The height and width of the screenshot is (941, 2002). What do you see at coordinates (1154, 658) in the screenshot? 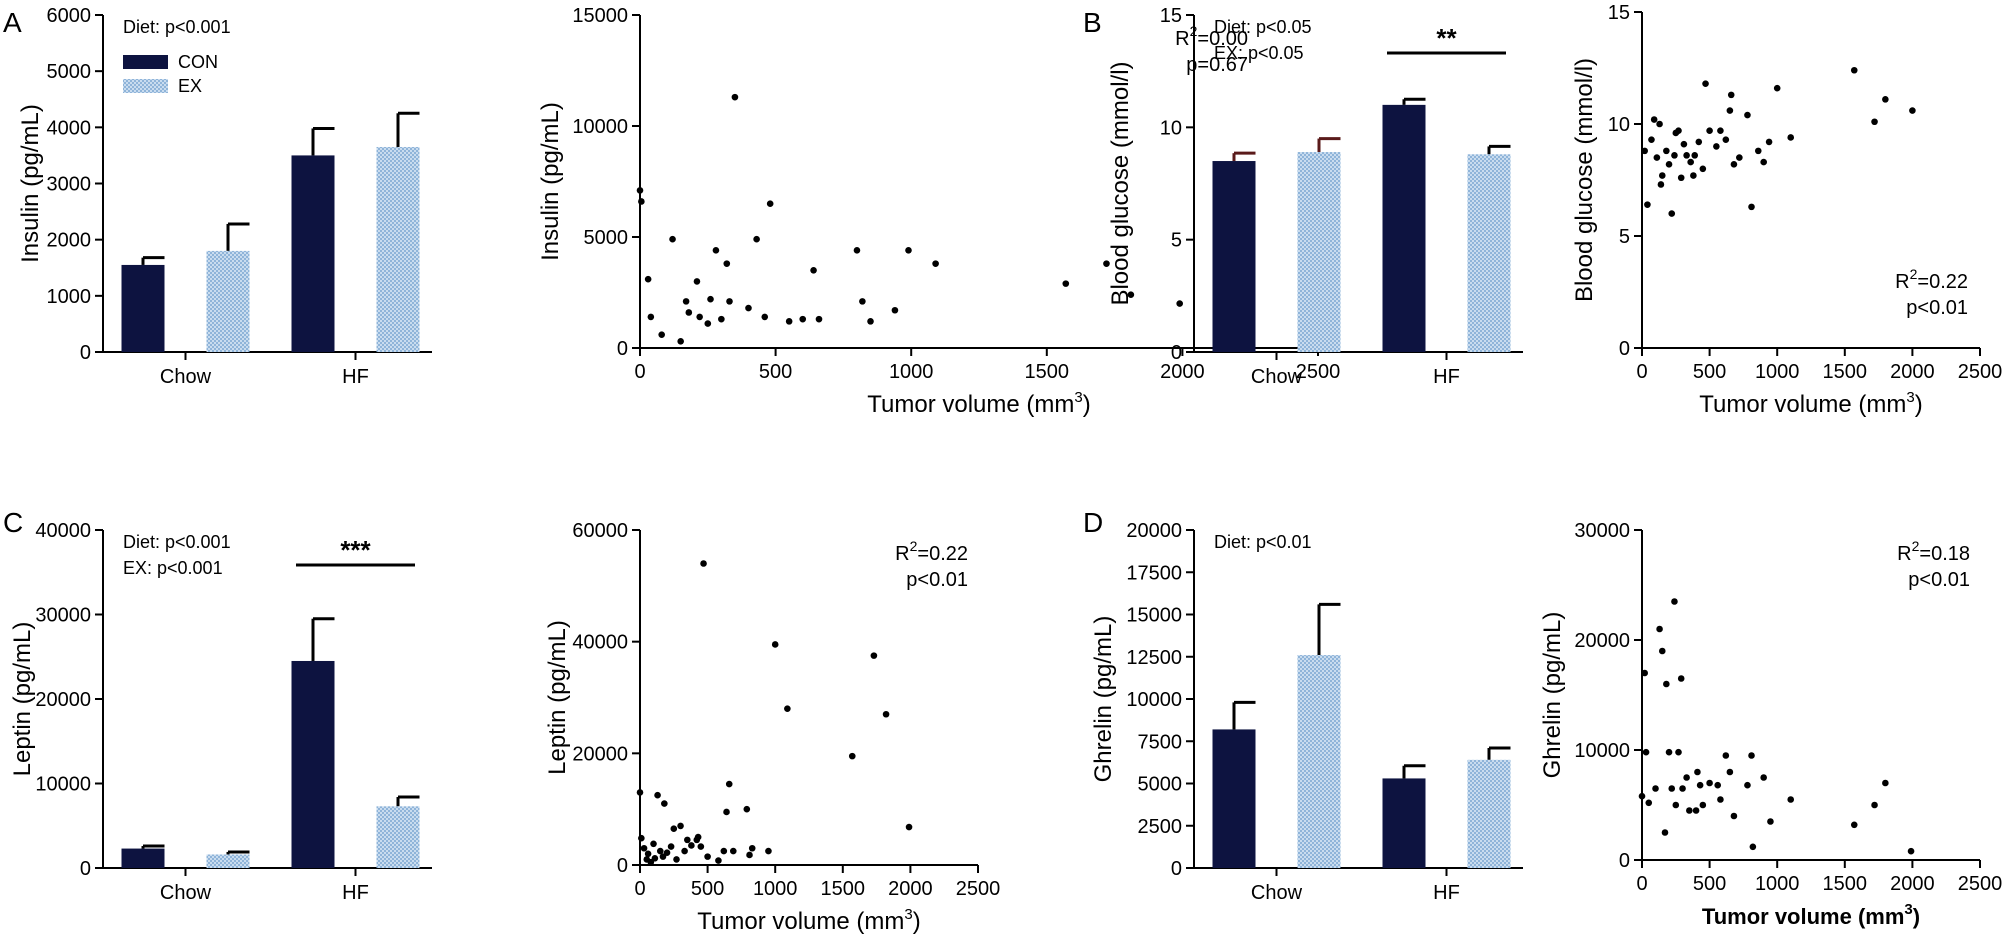
I see `y-tick-label: 12500` at bounding box center [1154, 658].